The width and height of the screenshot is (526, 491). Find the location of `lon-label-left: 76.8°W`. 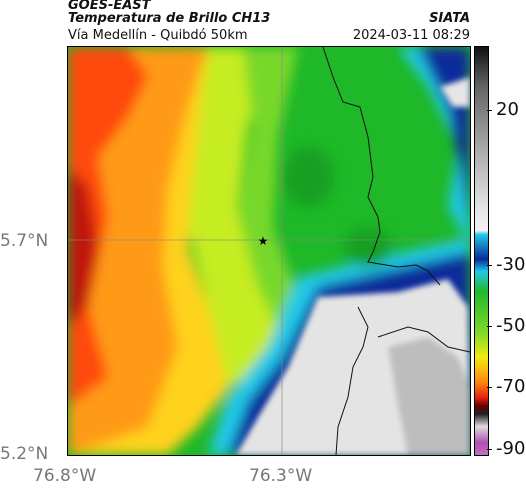

lon-label-left: 76.8°W is located at coordinates (65, 476).